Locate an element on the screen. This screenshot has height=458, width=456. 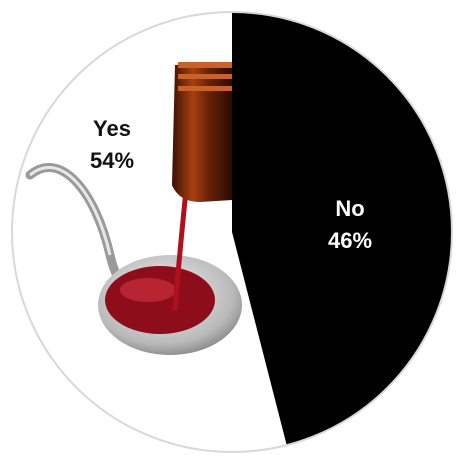
slice-category-label: Yes is located at coordinates (112, 128).